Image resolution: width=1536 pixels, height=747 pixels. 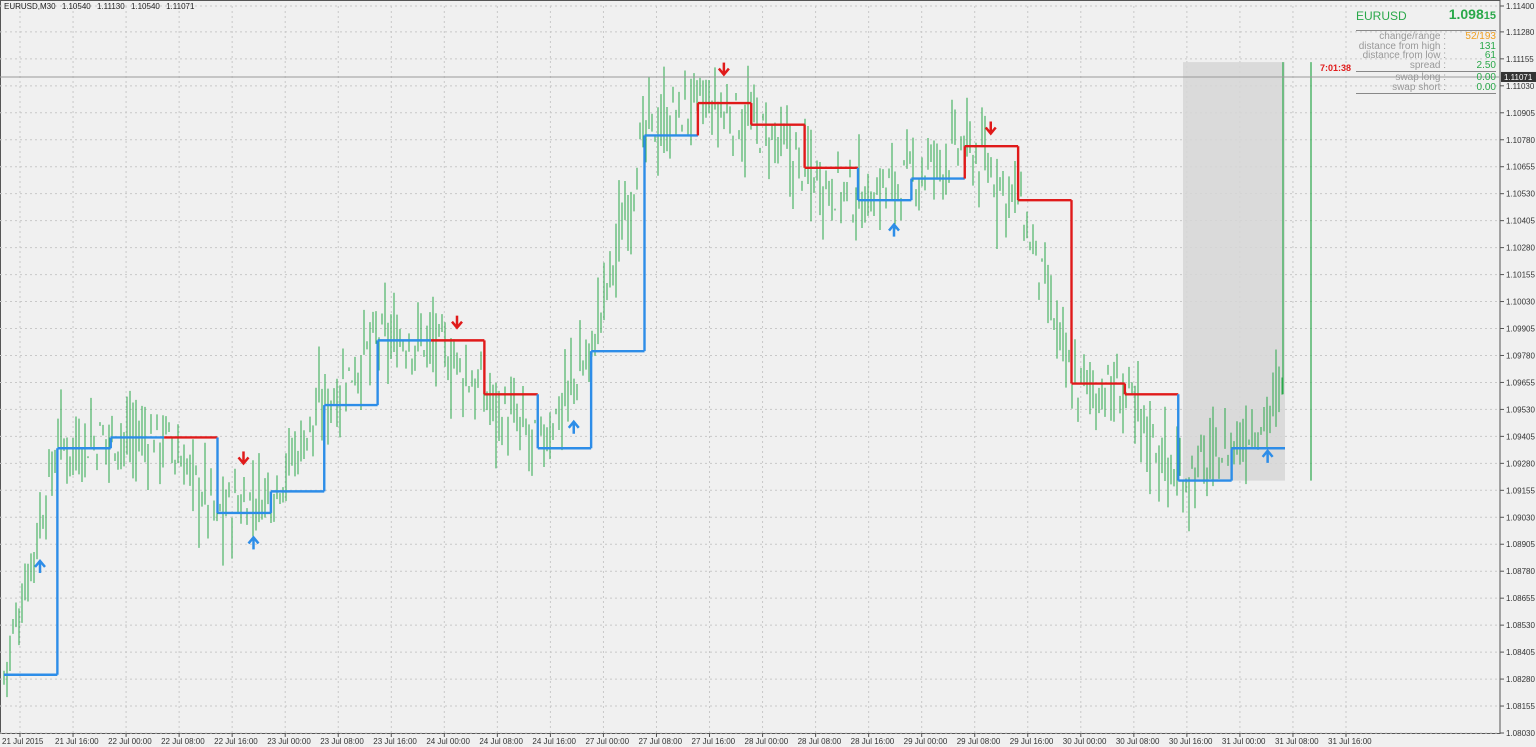 I want to click on y-tick-label: 1.11155, so click(x=1520, y=59).